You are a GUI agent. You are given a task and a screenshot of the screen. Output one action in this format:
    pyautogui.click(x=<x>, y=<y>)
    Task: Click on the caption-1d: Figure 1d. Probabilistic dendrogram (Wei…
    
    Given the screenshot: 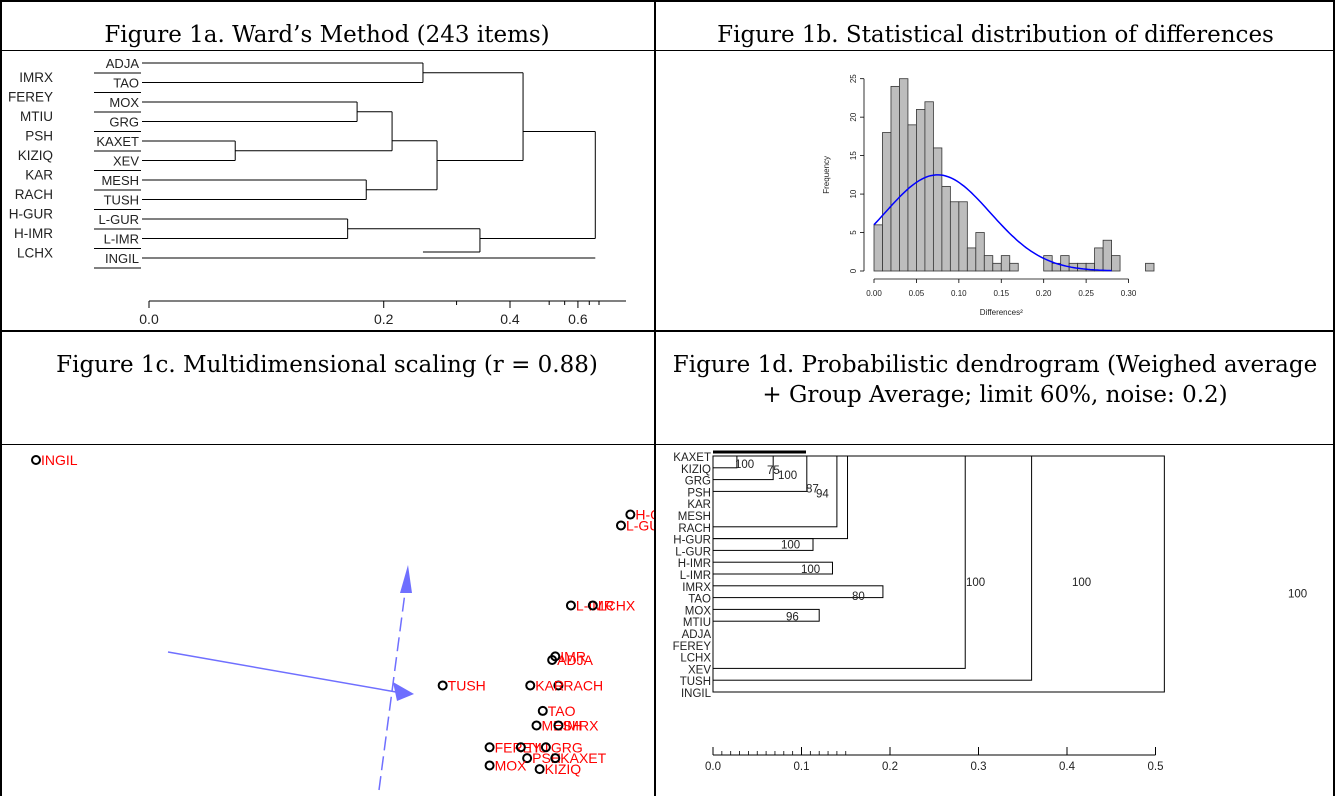 What is the action you would take?
    pyautogui.click(x=995, y=380)
    